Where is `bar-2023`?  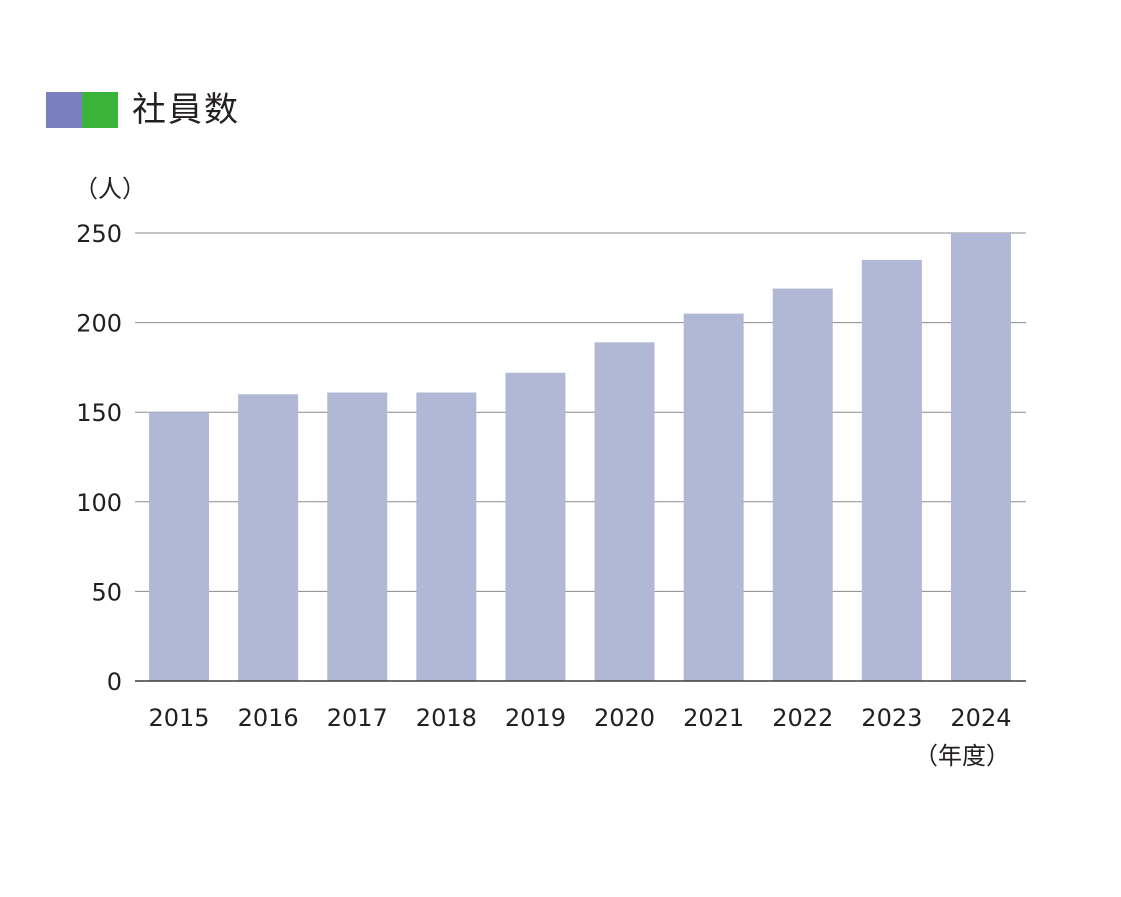 bar-2023 is located at coordinates (891, 470).